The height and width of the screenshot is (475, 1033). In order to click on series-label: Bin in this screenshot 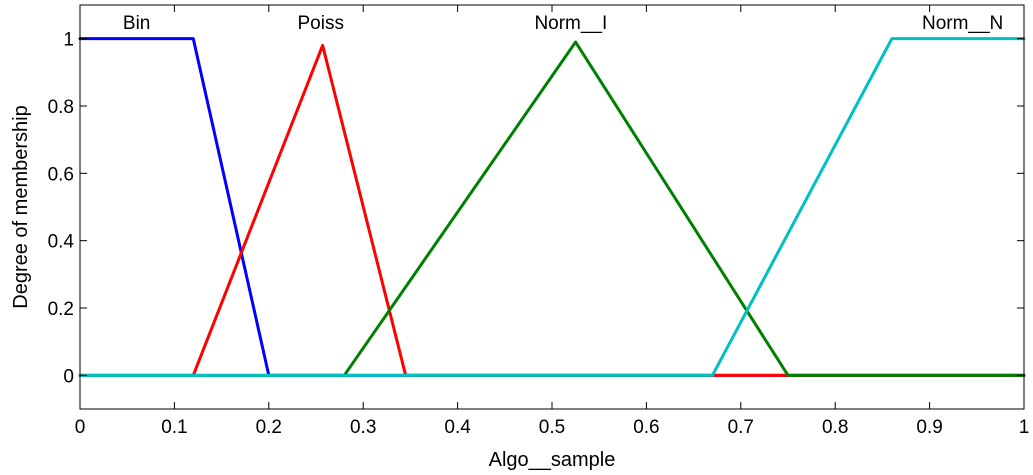, I will do `click(136, 23)`.